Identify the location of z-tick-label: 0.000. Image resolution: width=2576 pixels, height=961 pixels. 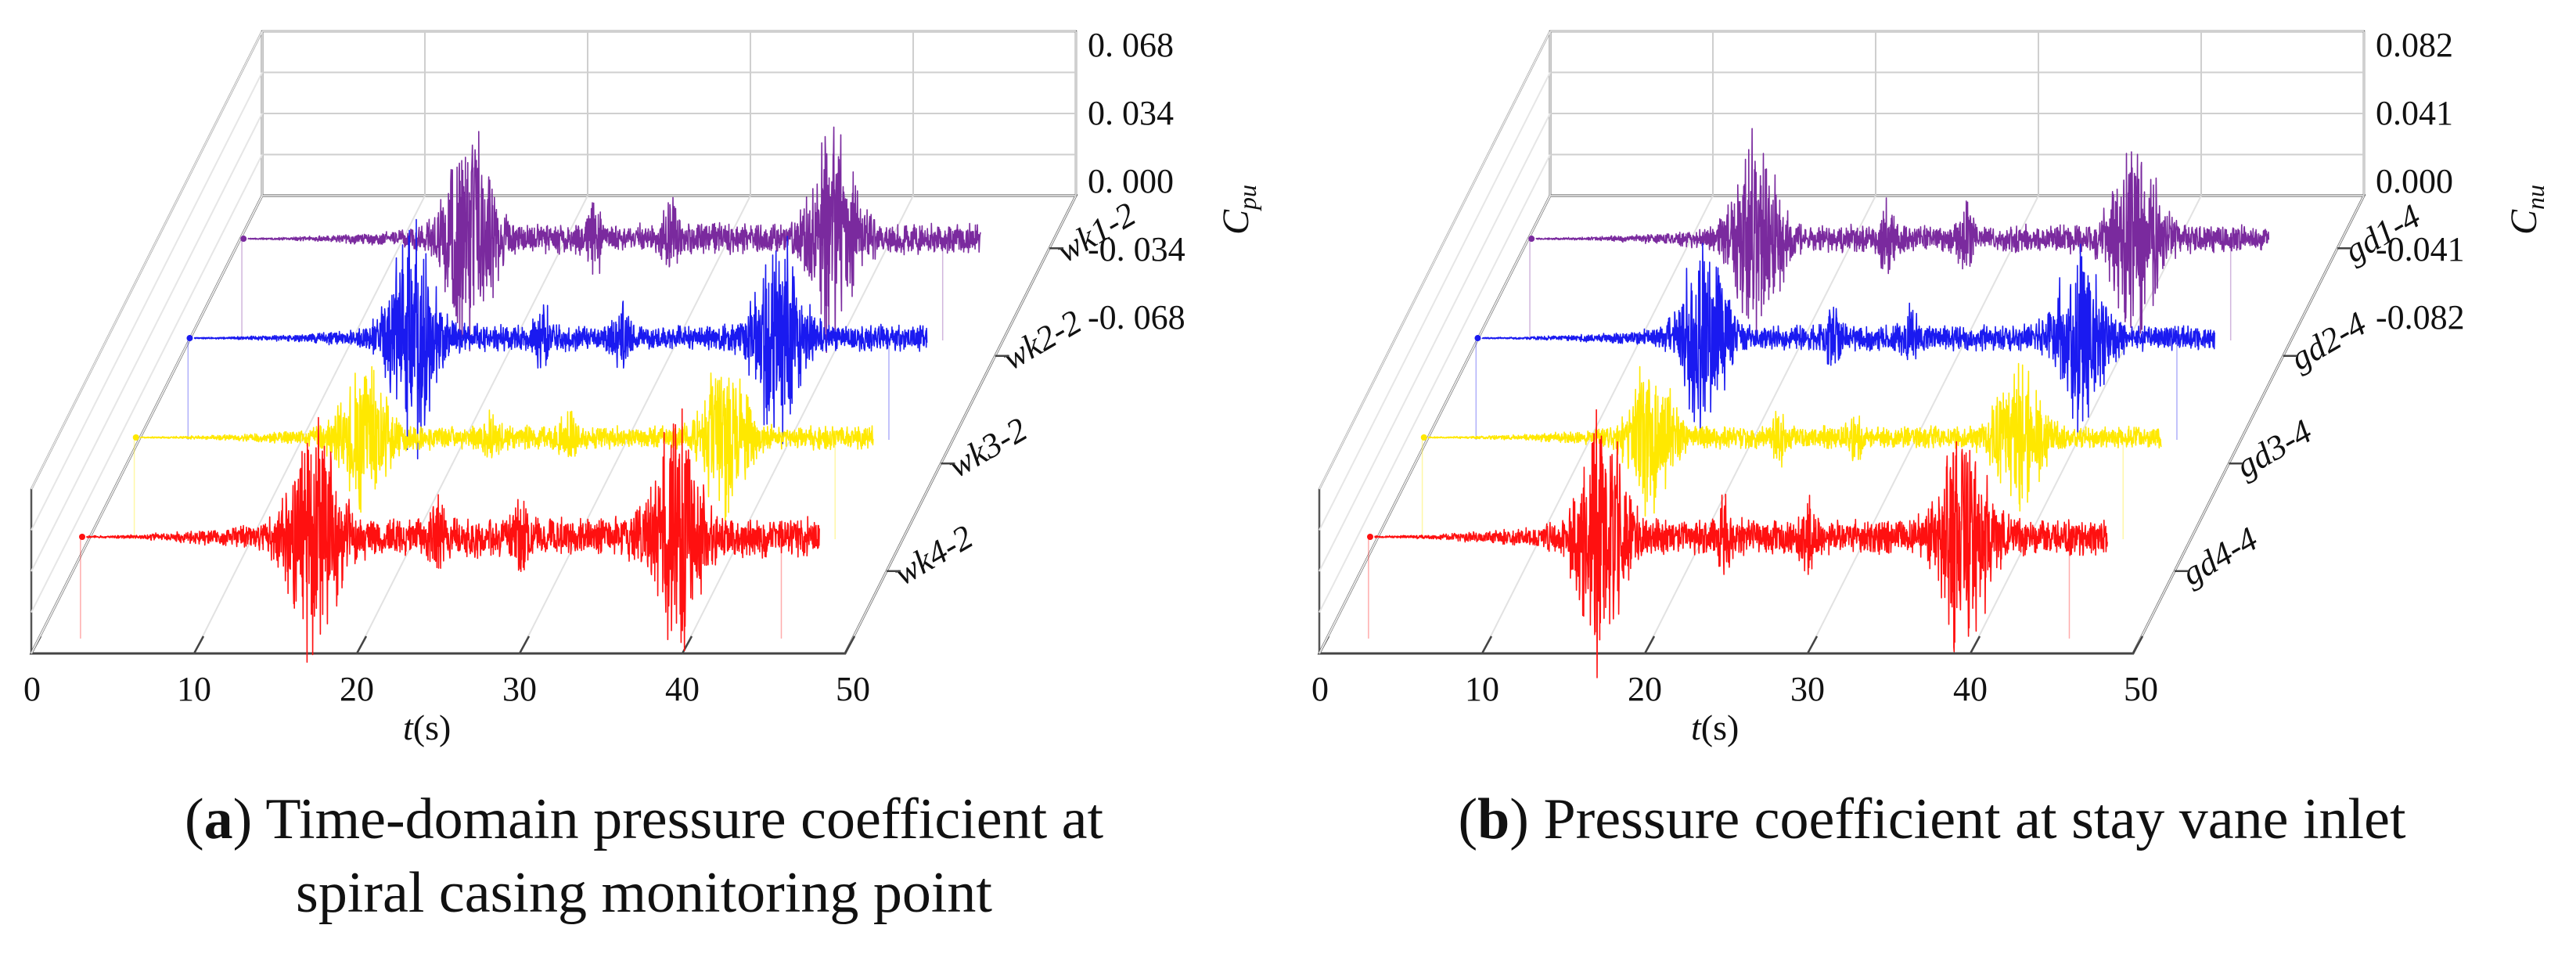
(2414, 181).